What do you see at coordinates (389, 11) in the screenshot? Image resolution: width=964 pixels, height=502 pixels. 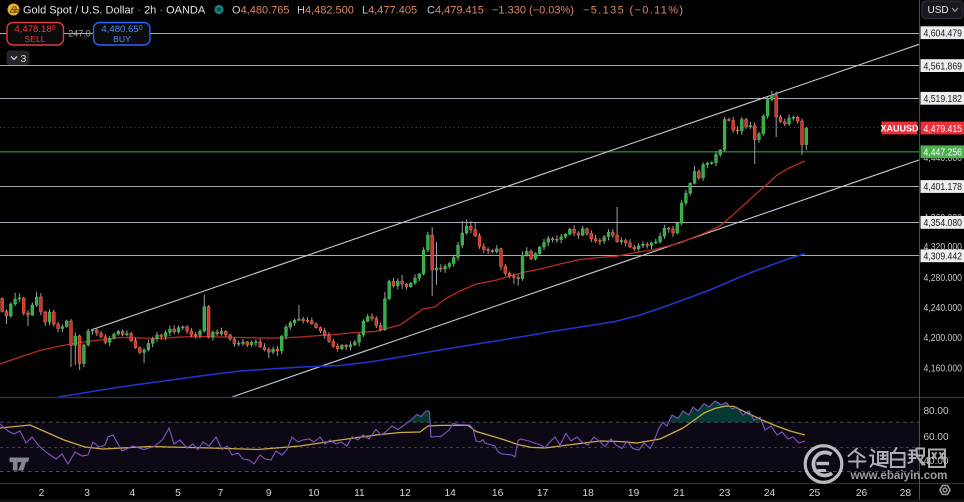 I see `svg-text: L4,477.405` at bounding box center [389, 11].